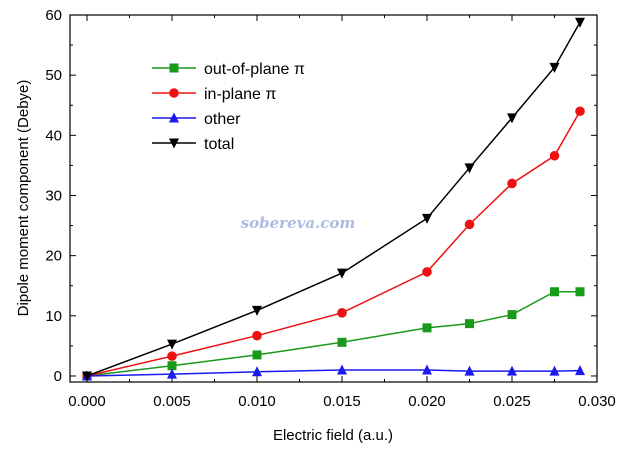 This screenshot has width=620, height=450. Describe the element at coordinates (240, 94) in the screenshot. I see `legend-label: in-plane π` at that location.